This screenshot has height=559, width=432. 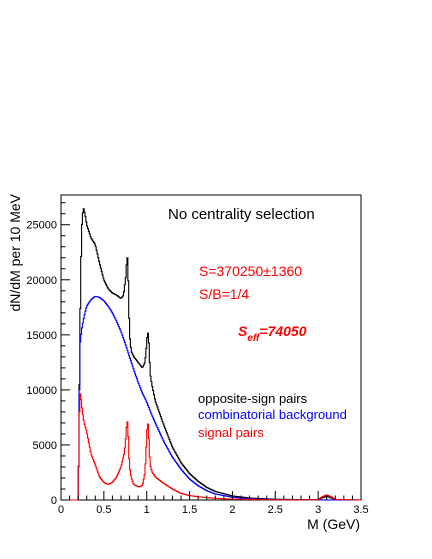 What do you see at coordinates (318, 510) in the screenshot?
I see `x-tick-label: 3` at bounding box center [318, 510].